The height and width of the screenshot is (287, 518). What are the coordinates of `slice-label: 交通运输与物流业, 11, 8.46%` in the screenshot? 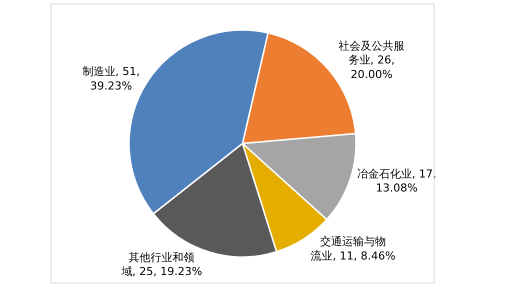 It's located at (353, 248).